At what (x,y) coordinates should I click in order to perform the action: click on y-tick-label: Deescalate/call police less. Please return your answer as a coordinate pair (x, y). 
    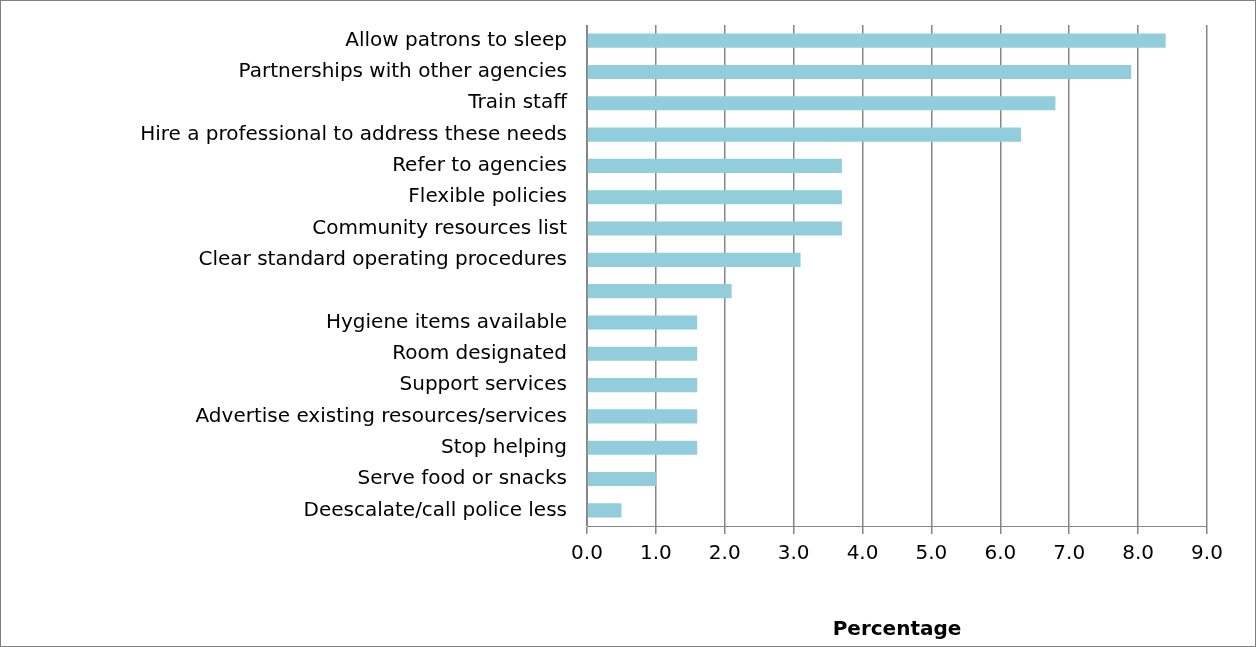
    Looking at the image, I should click on (435, 508).